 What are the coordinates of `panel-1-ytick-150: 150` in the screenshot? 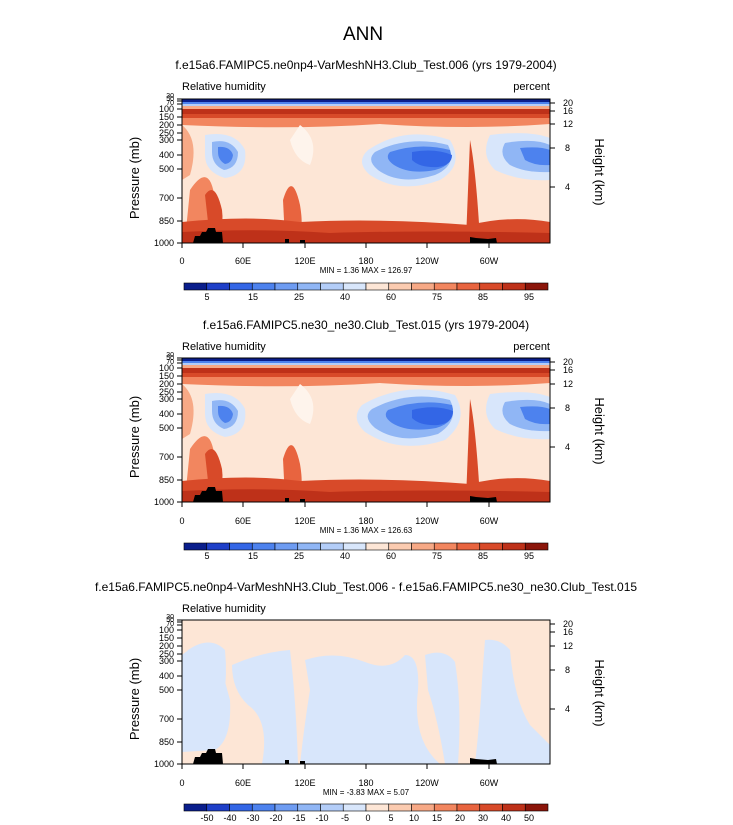 It's located at (166, 117).